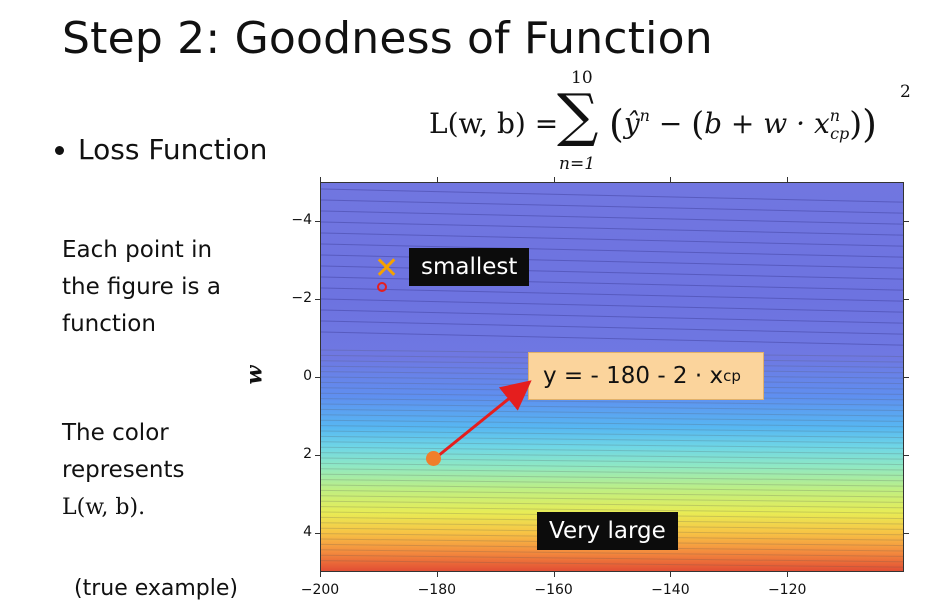  I want to click on formula-body: (ŷn − (b + w · xncp)), so click(743, 124).